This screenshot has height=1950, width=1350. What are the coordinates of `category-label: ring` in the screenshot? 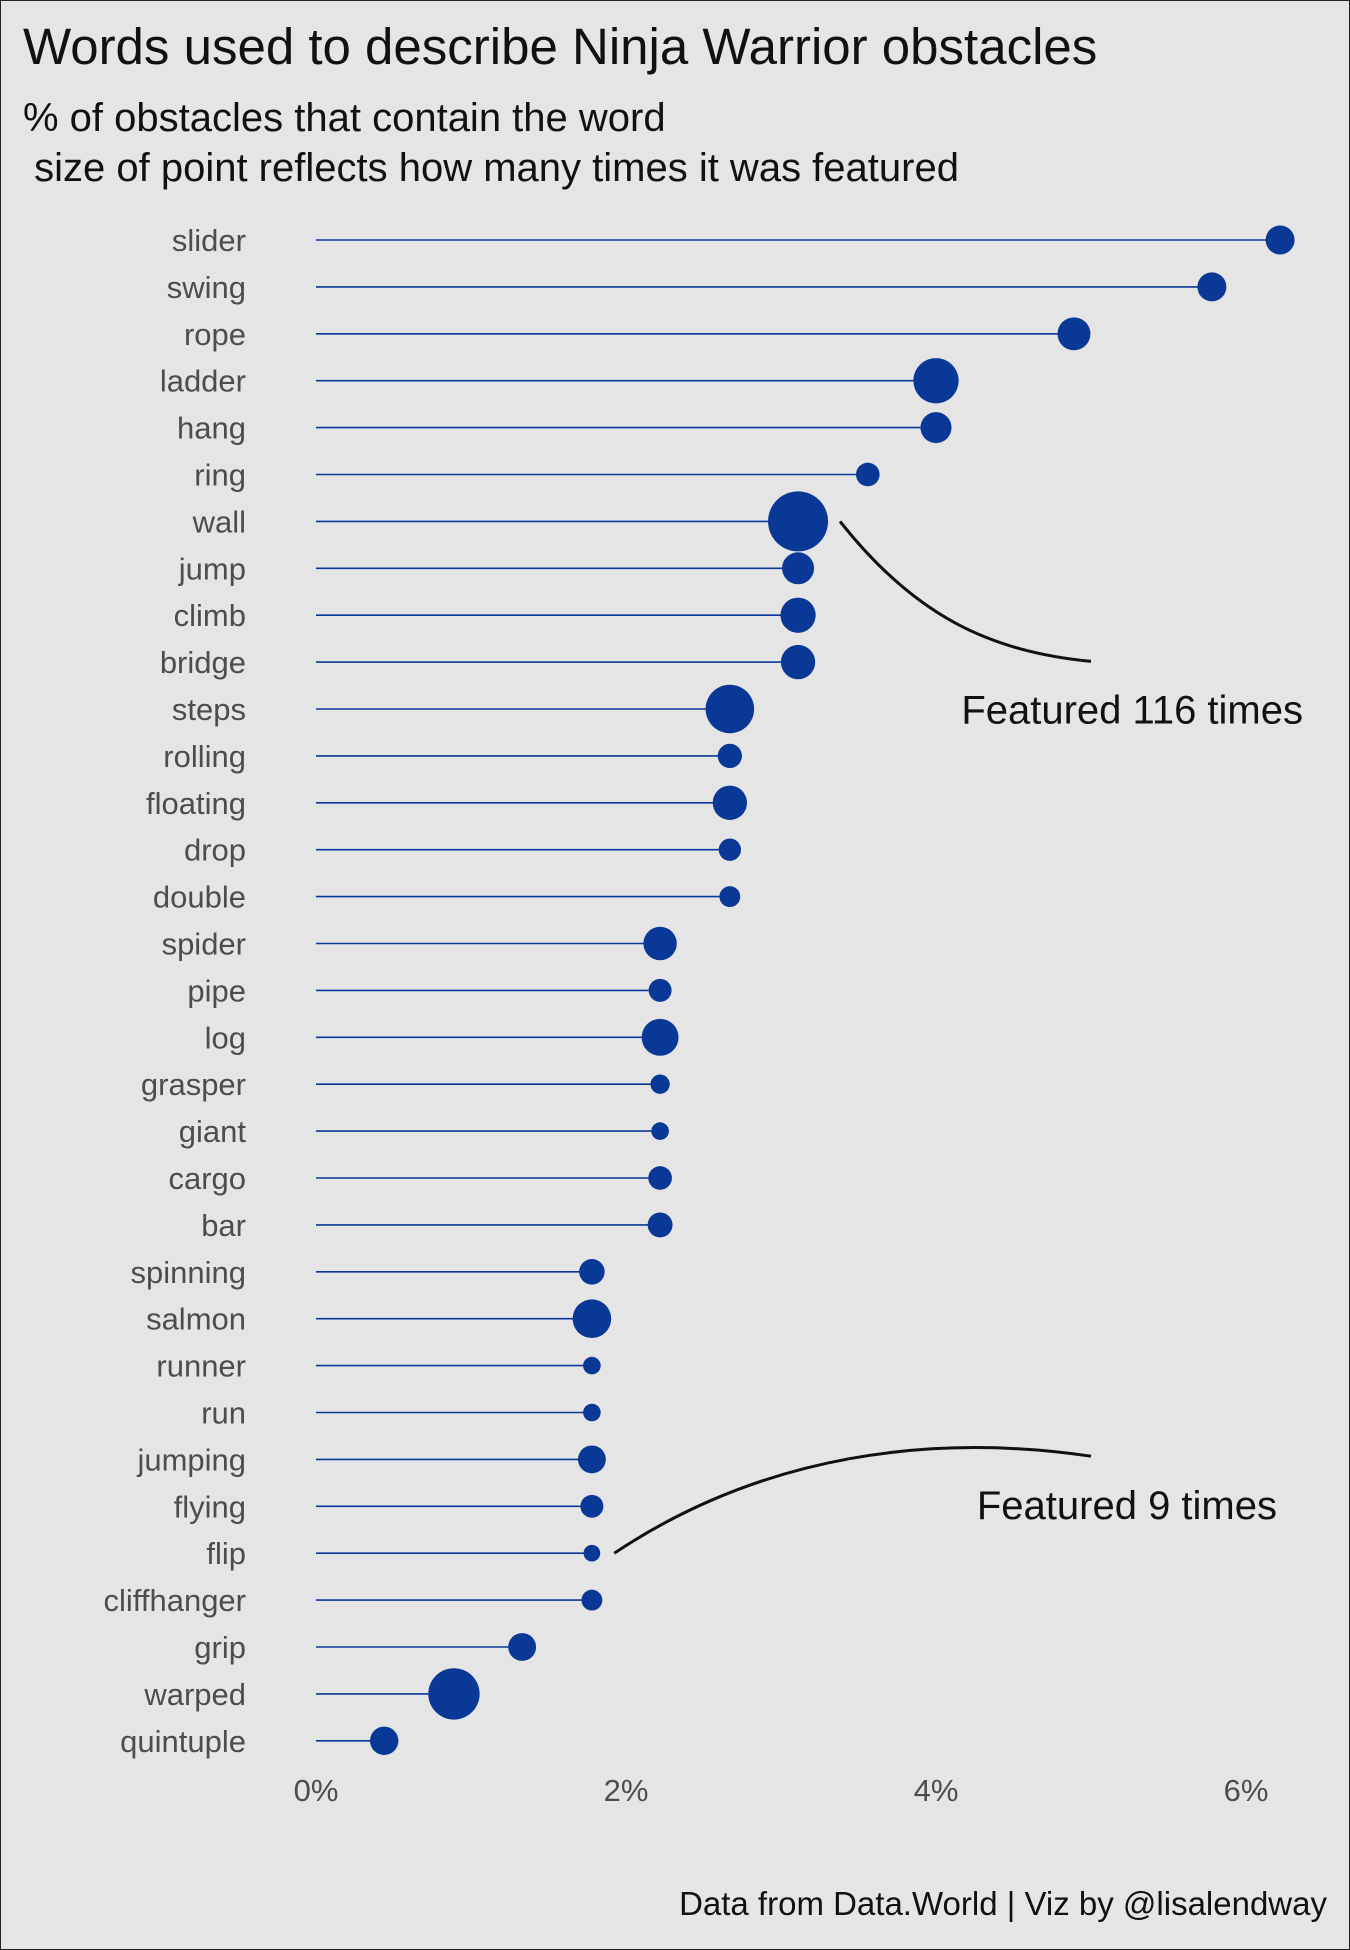 It's located at (220, 475).